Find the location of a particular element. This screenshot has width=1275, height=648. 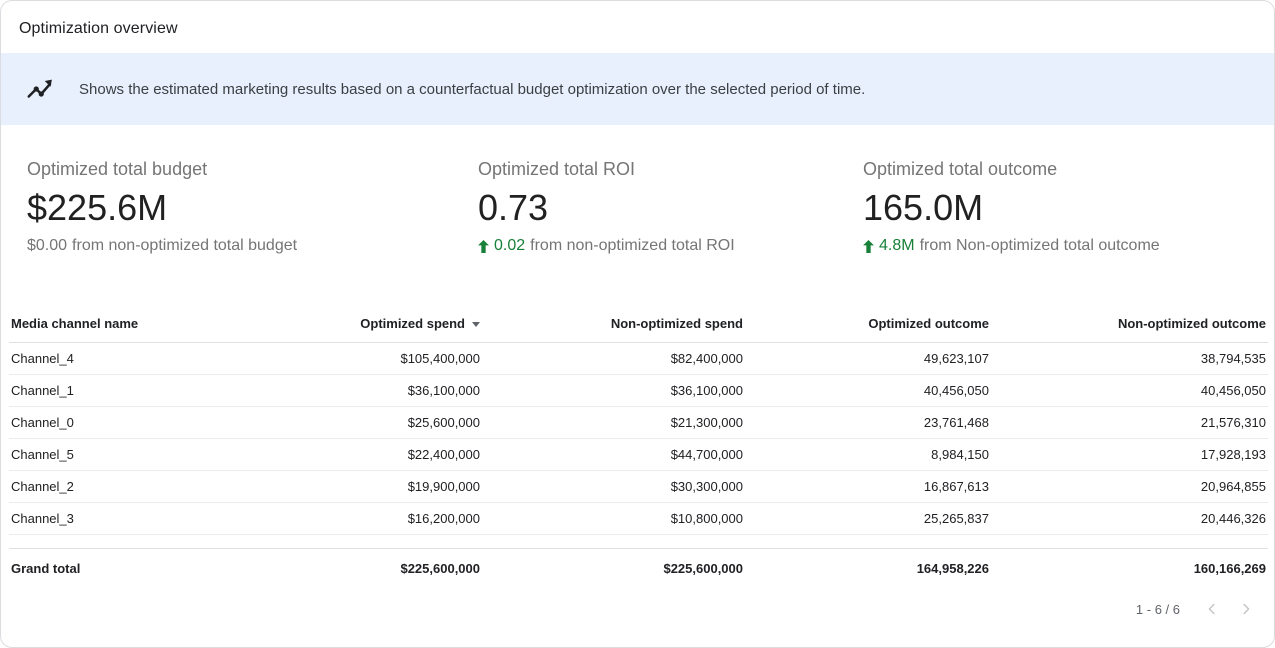

channel-name-cell: Channel_5 is located at coordinates (134, 455).